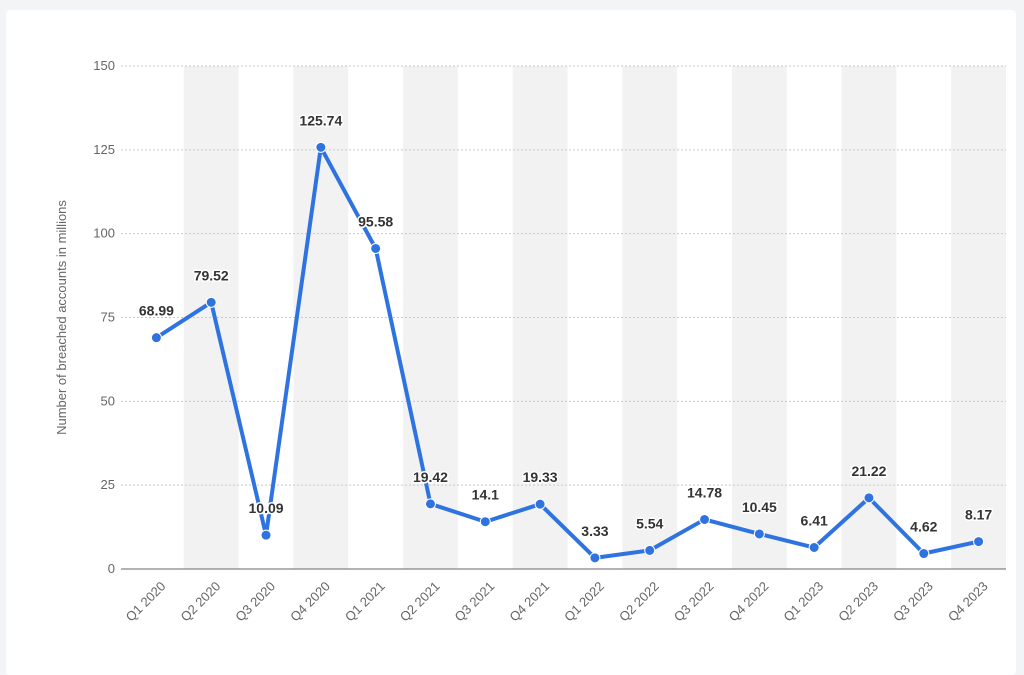 This screenshot has width=1024, height=675. What do you see at coordinates (156, 311) in the screenshot?
I see `data-label: 68.99` at bounding box center [156, 311].